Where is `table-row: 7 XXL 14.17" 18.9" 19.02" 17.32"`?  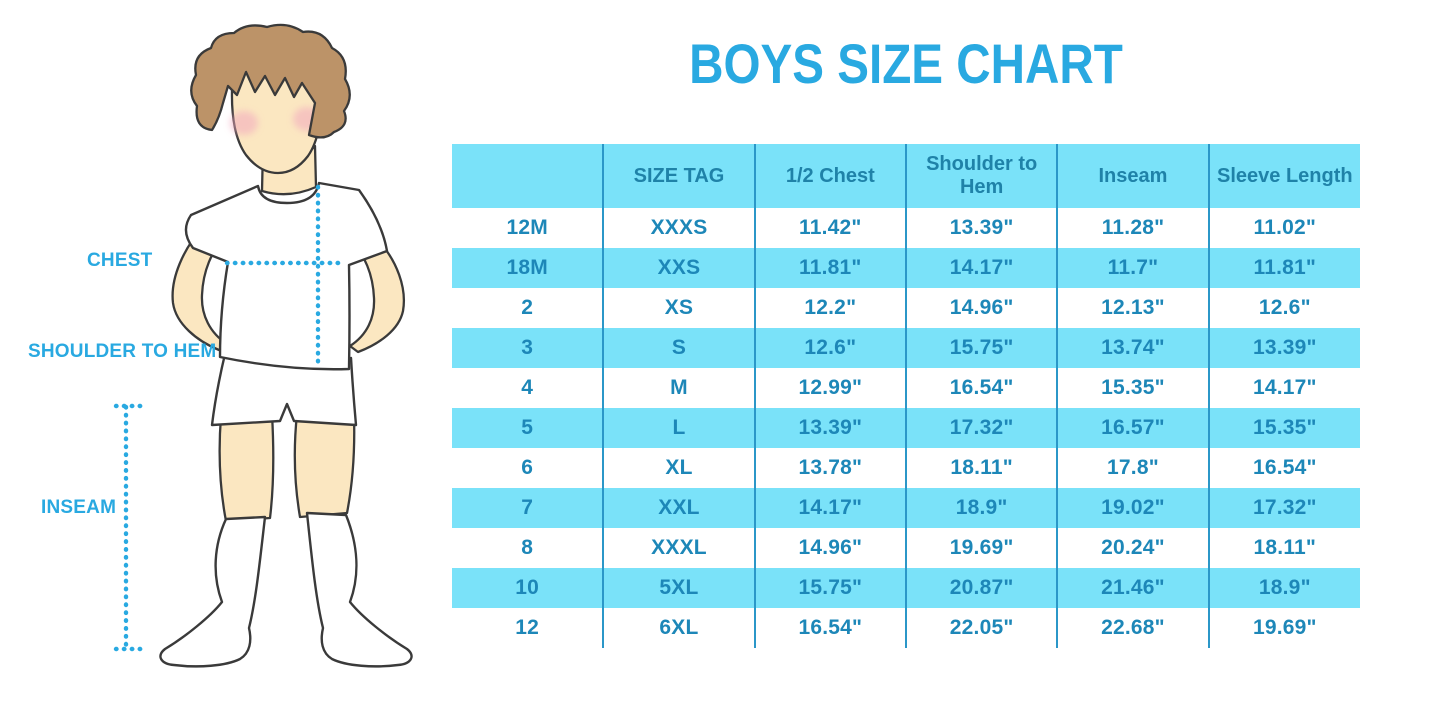 table-row: 7 XXL 14.17" 18.9" 19.02" 17.32" is located at coordinates (906, 508).